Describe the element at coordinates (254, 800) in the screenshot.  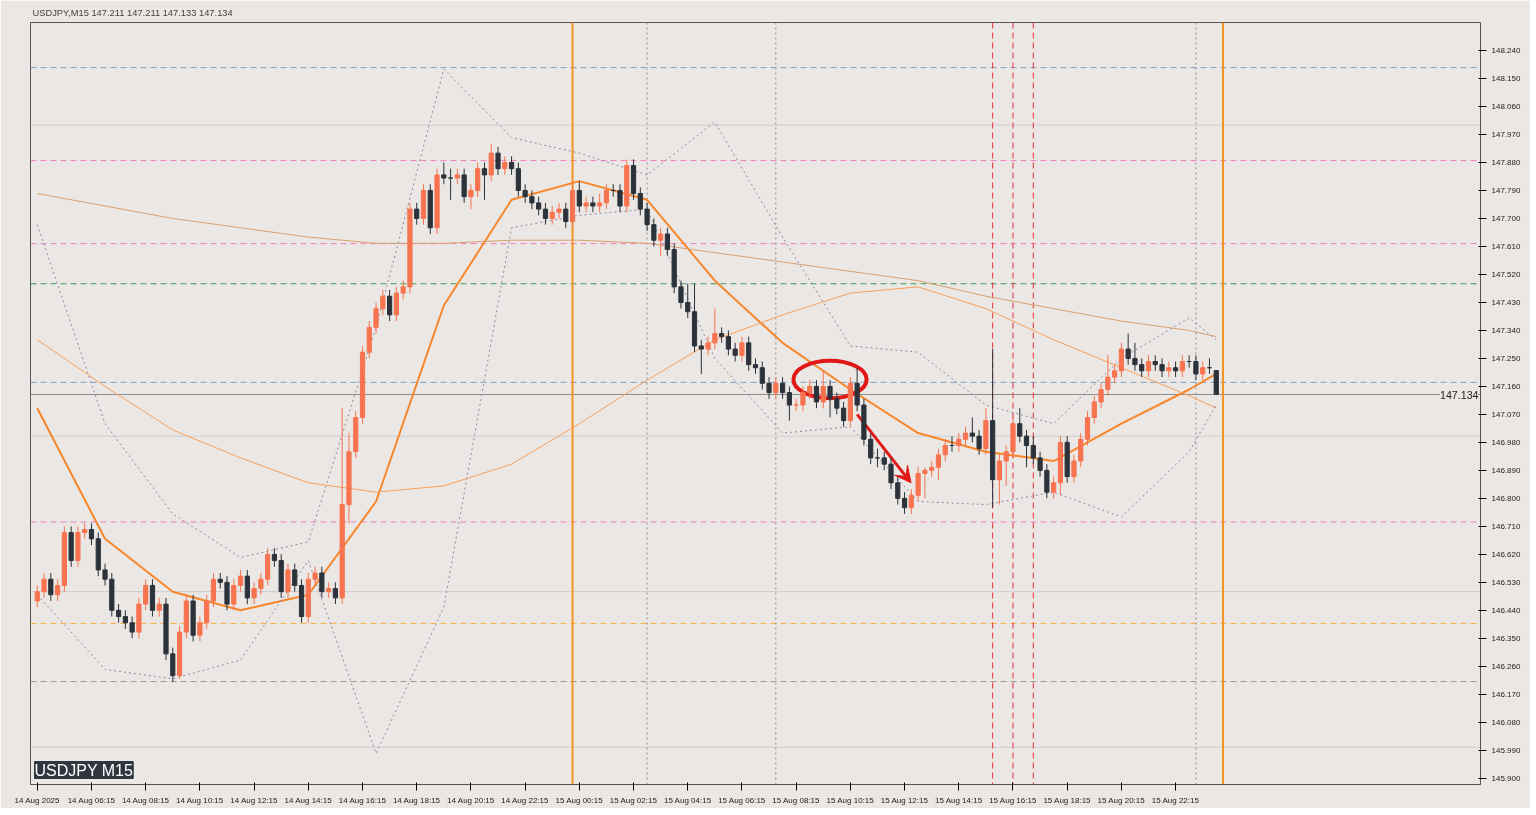
I see `x-tick-label: 14 Aug 12:15` at that location.